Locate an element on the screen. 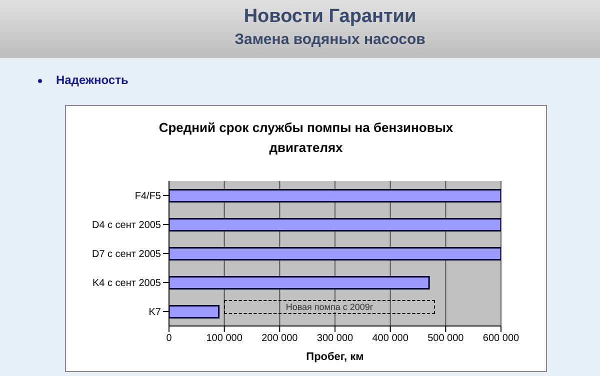  x-tick-label: 0 is located at coordinates (169, 338).